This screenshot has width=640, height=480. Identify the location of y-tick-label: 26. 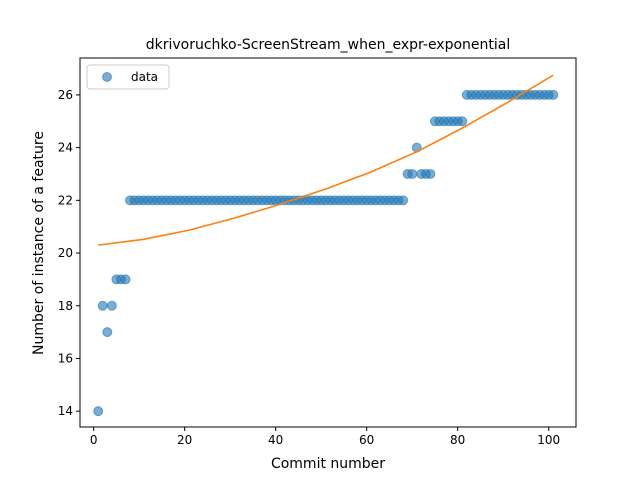
(65, 95).